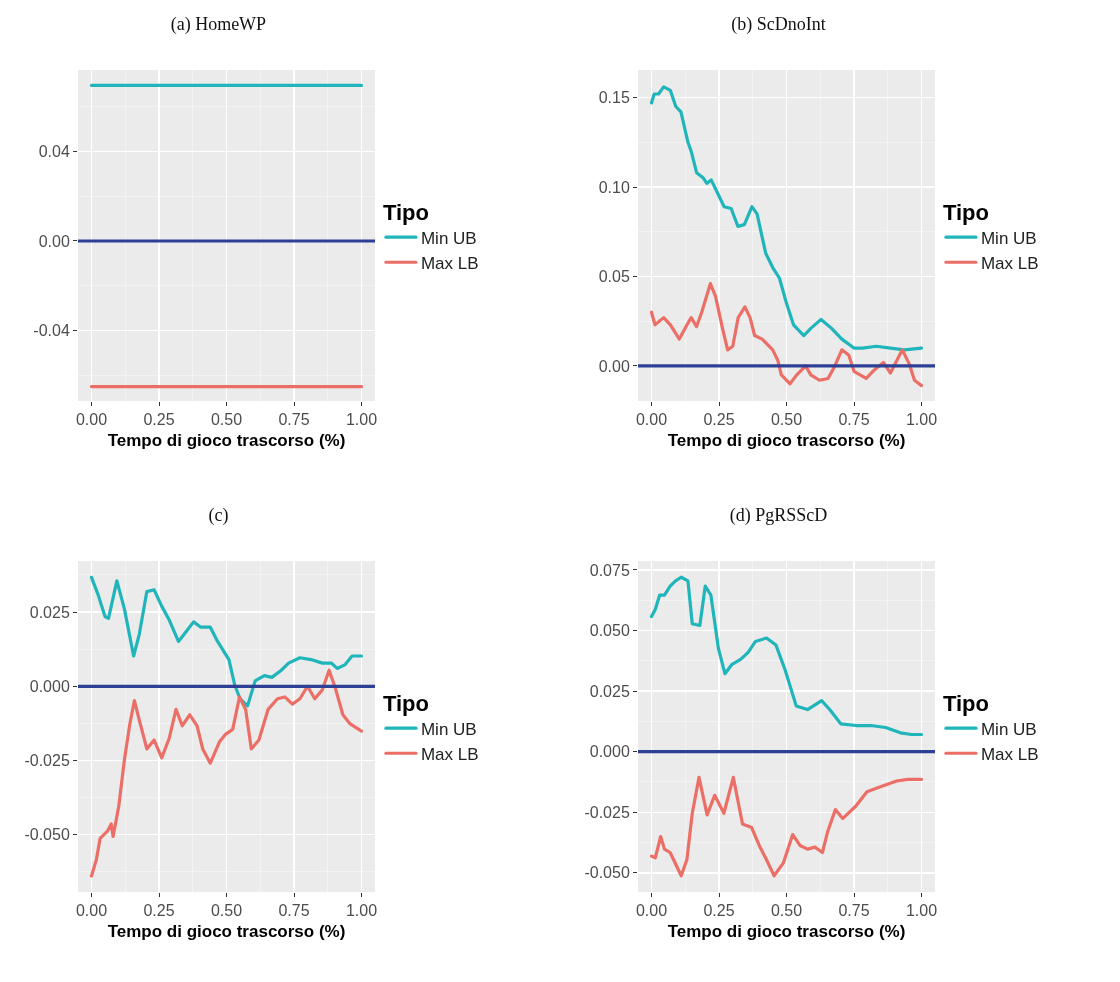  Describe the element at coordinates (614, 98) in the screenshot. I see `y-tick-label: 0.15` at that location.